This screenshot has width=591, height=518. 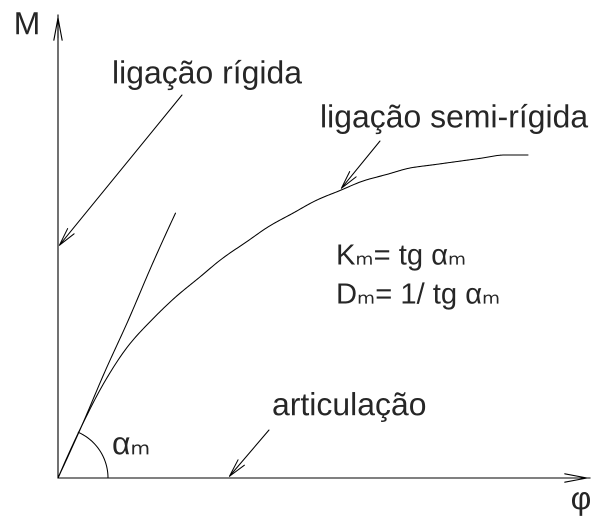 What do you see at coordinates (349, 407) in the screenshot?
I see `annotation: articulação` at bounding box center [349, 407].